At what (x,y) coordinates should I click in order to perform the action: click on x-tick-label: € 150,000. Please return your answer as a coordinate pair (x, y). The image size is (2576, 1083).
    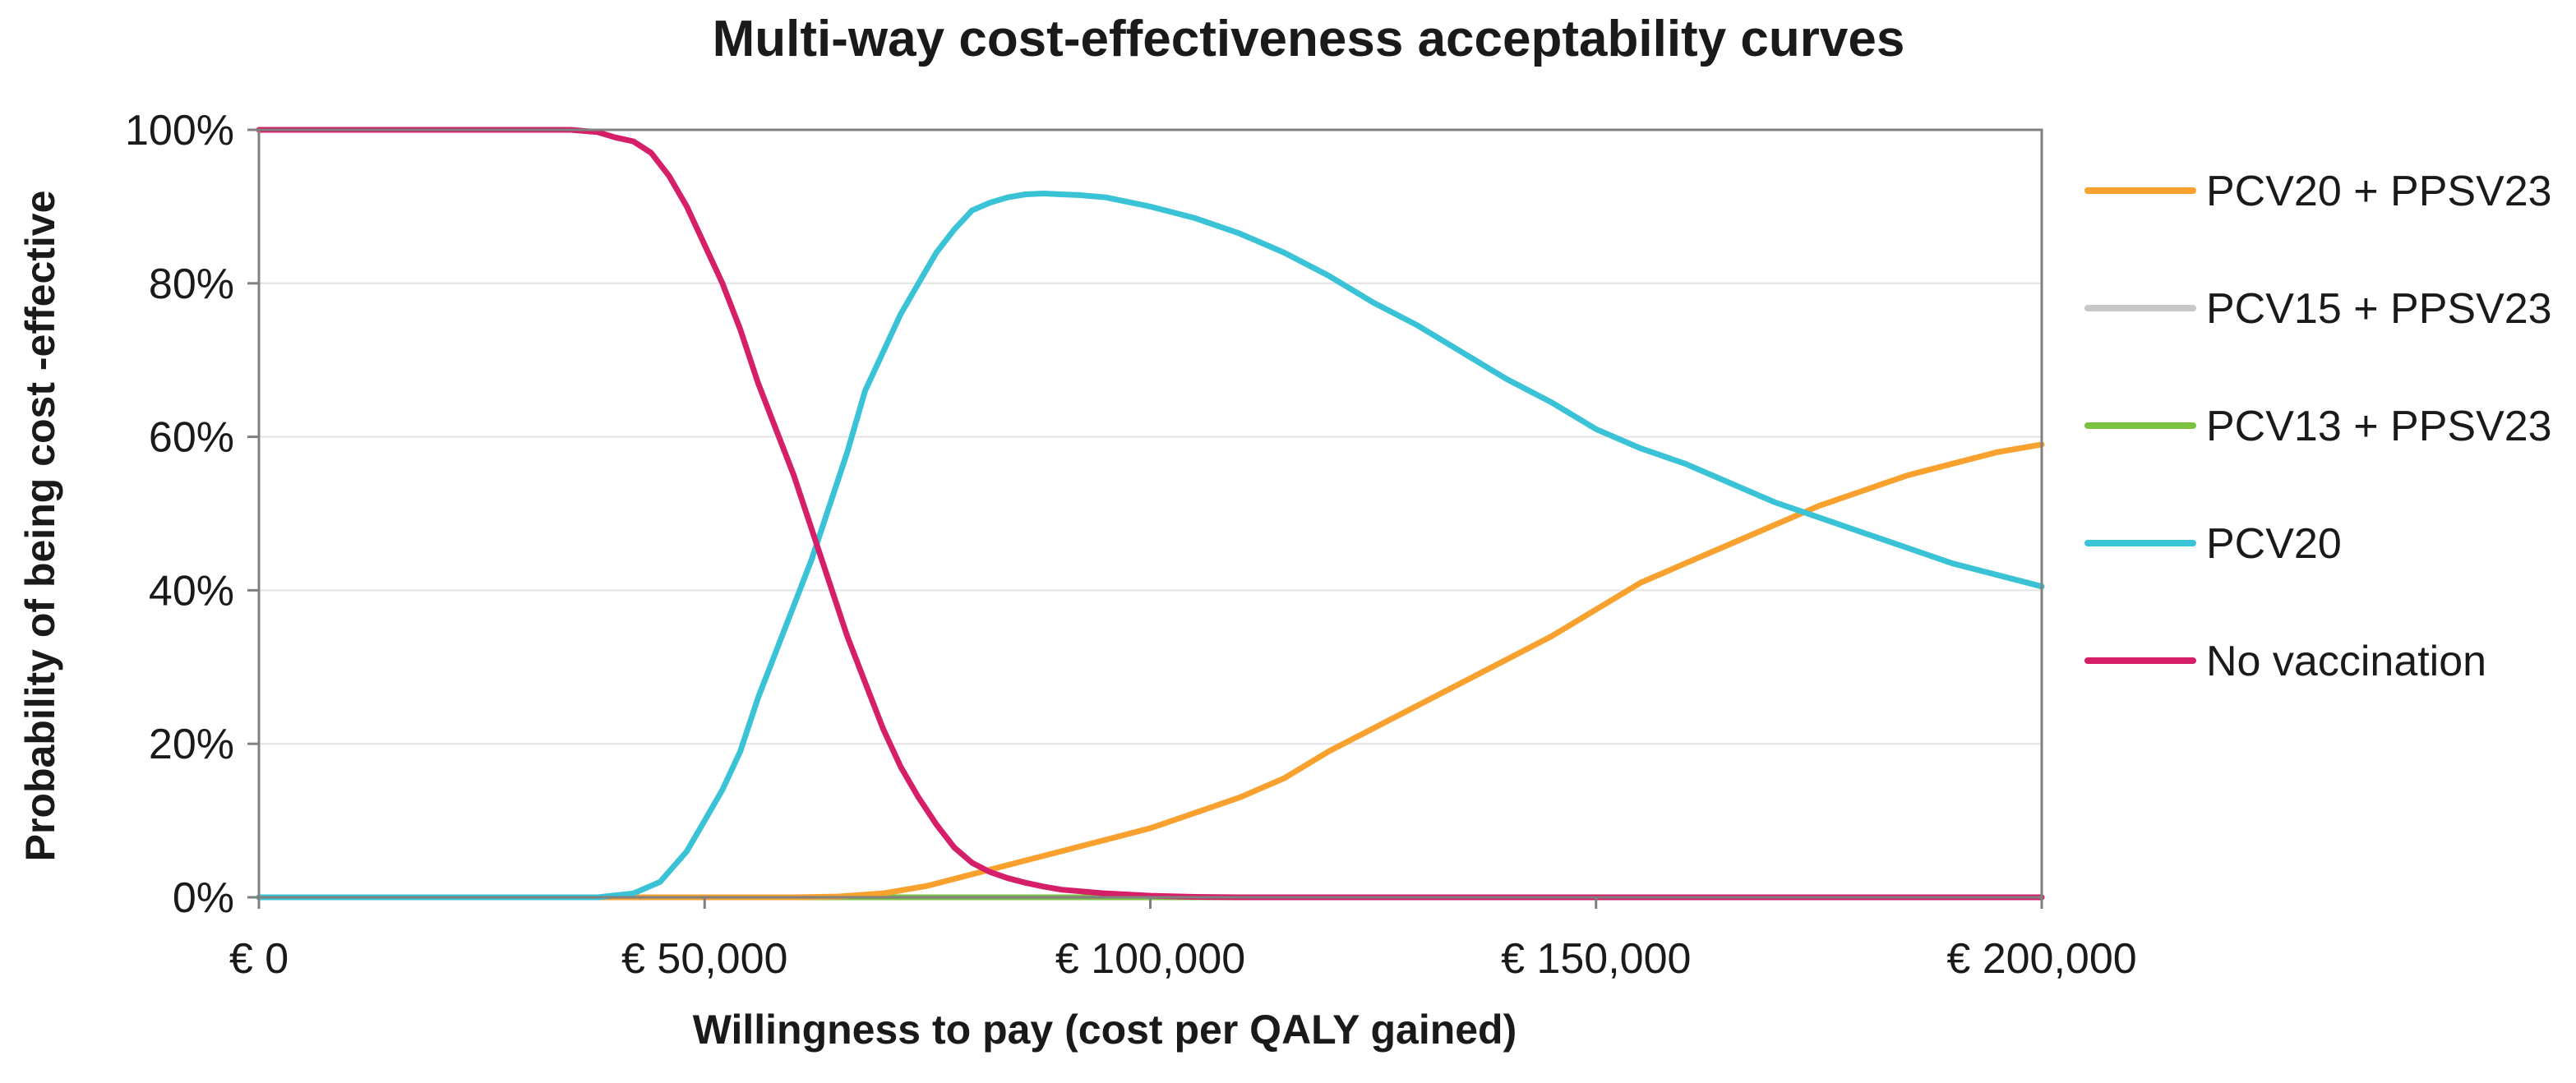
    Looking at the image, I should click on (1596, 959).